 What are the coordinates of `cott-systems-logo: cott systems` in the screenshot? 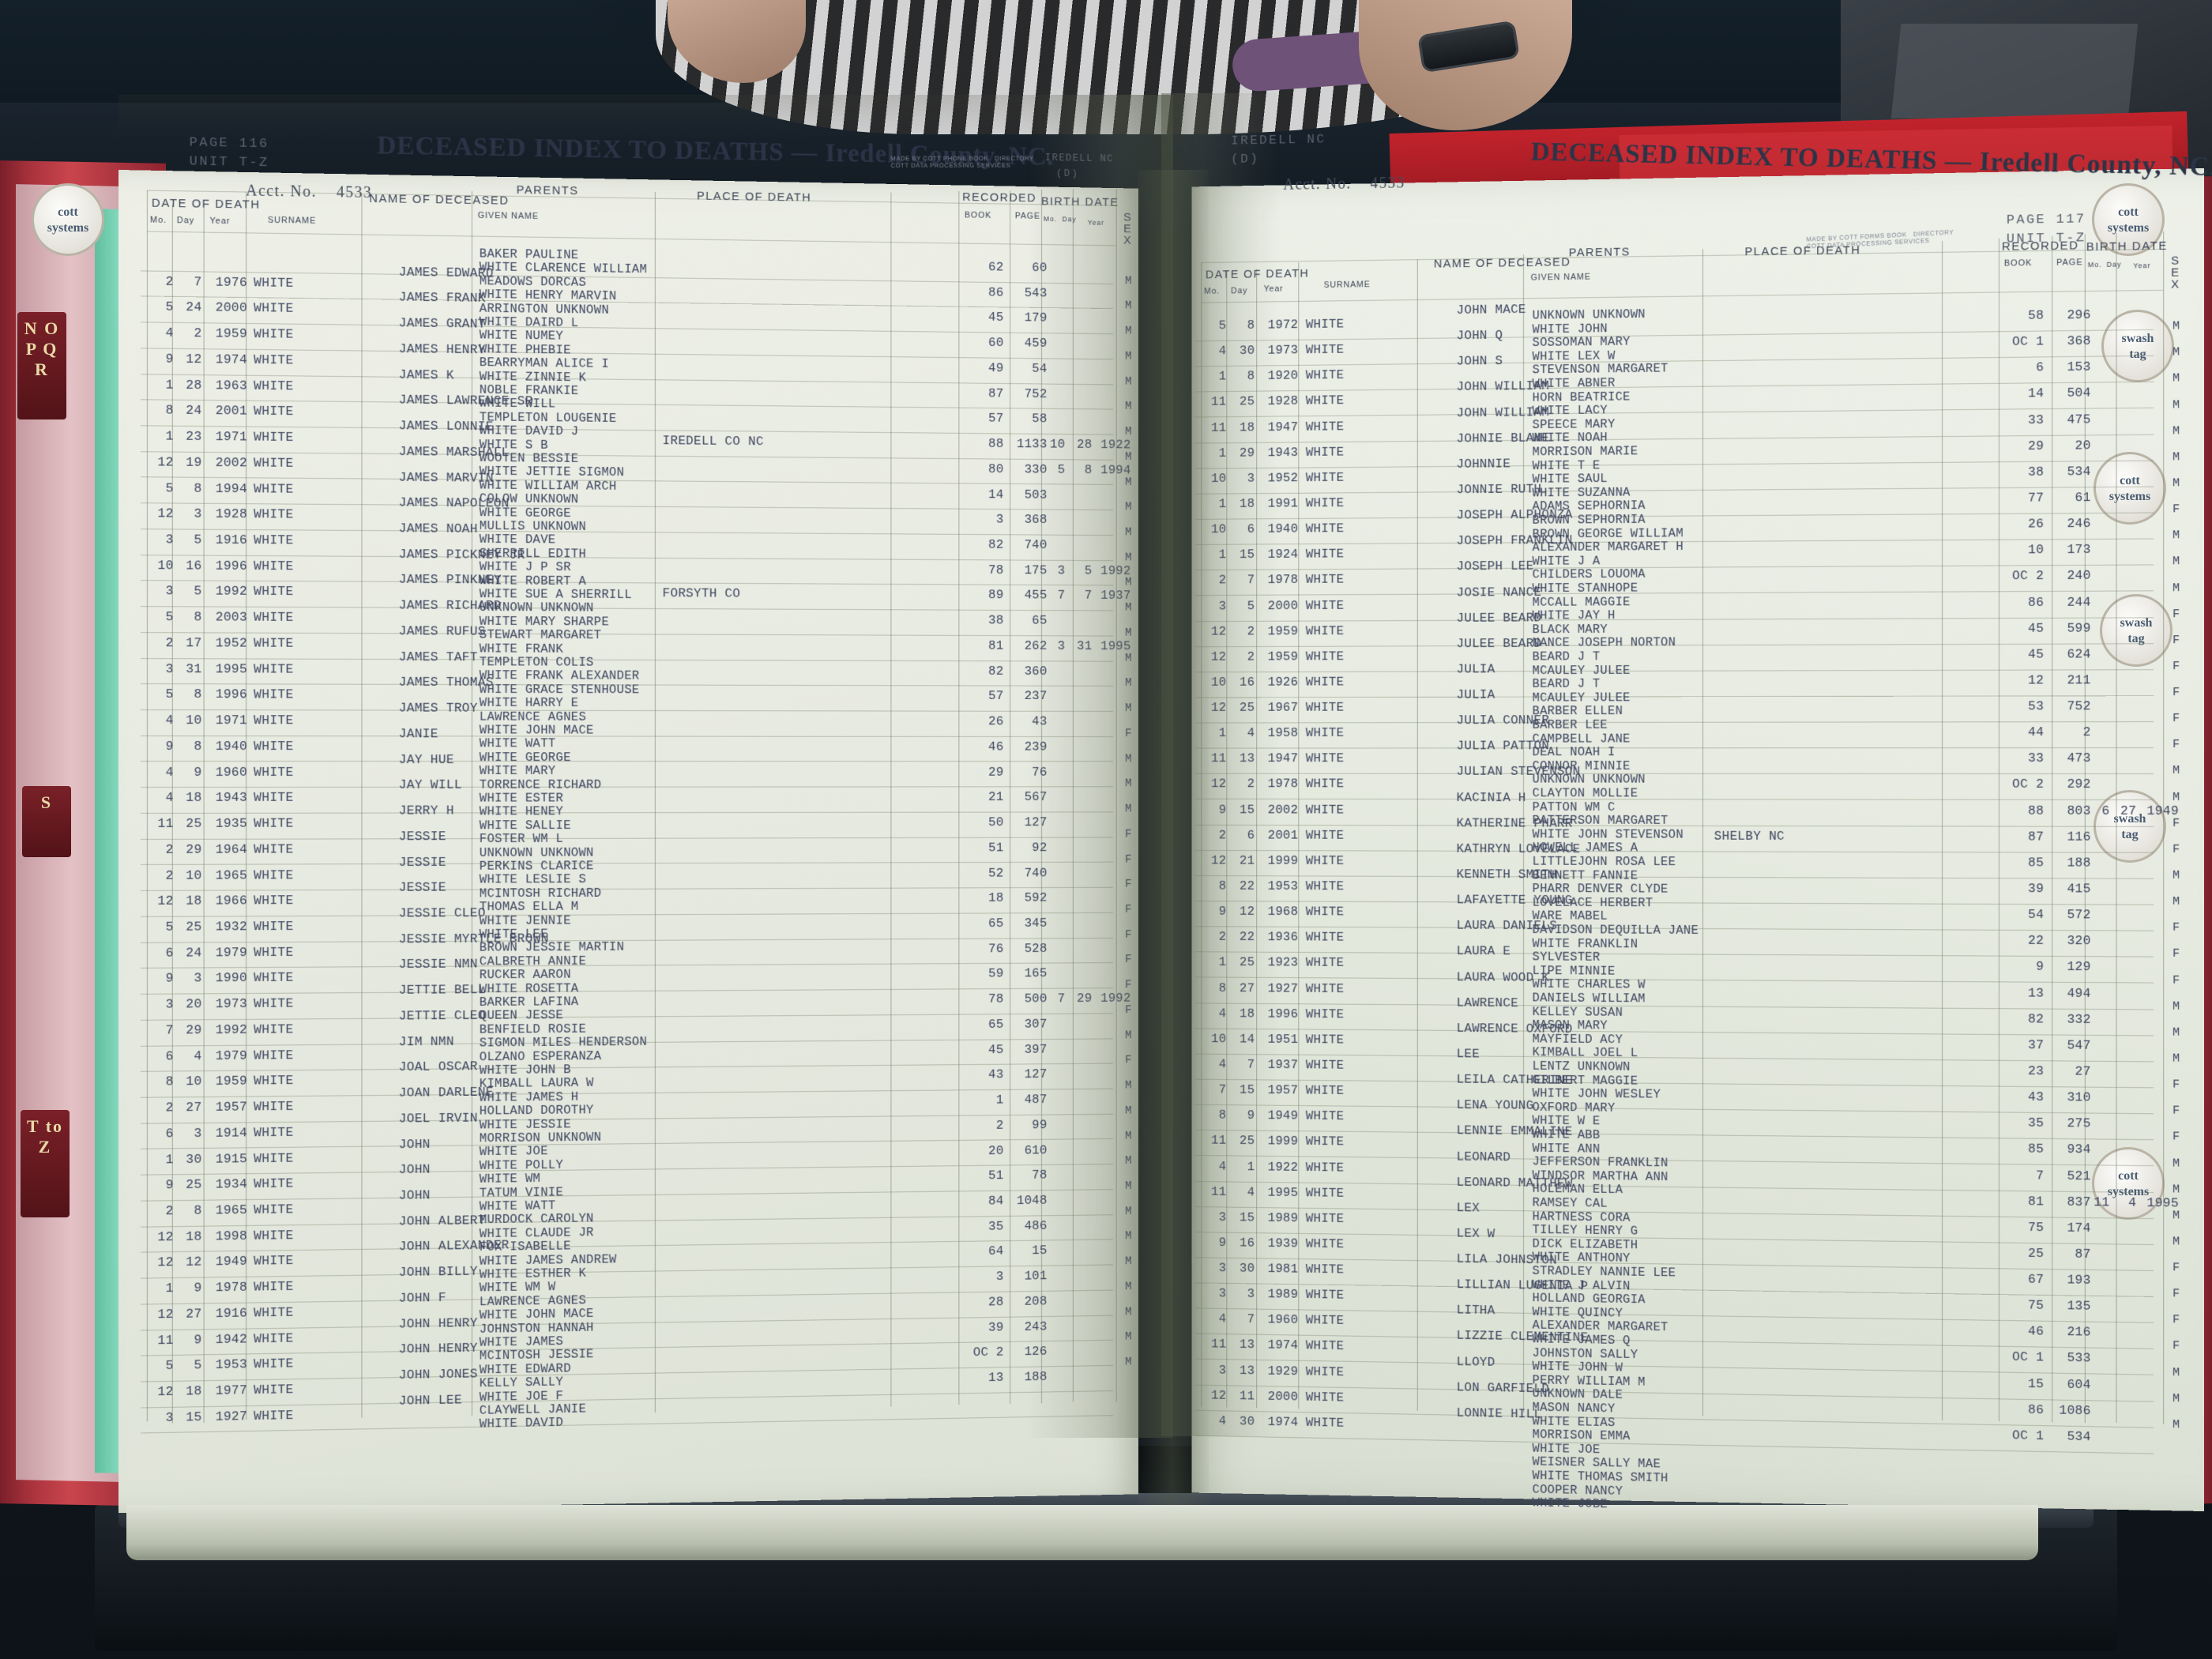 It's located at (2129, 219).